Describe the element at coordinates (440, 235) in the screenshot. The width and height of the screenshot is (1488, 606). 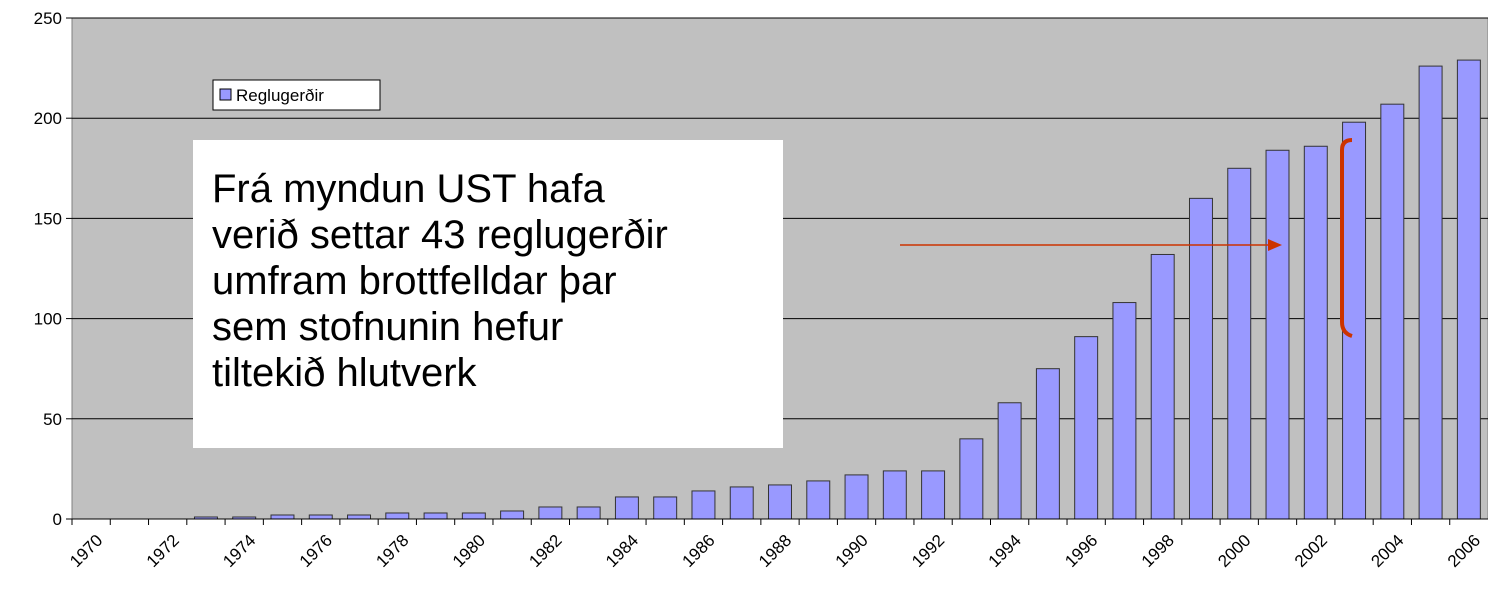
I see `annotation-line: verið settar 43 reglugerðir` at that location.